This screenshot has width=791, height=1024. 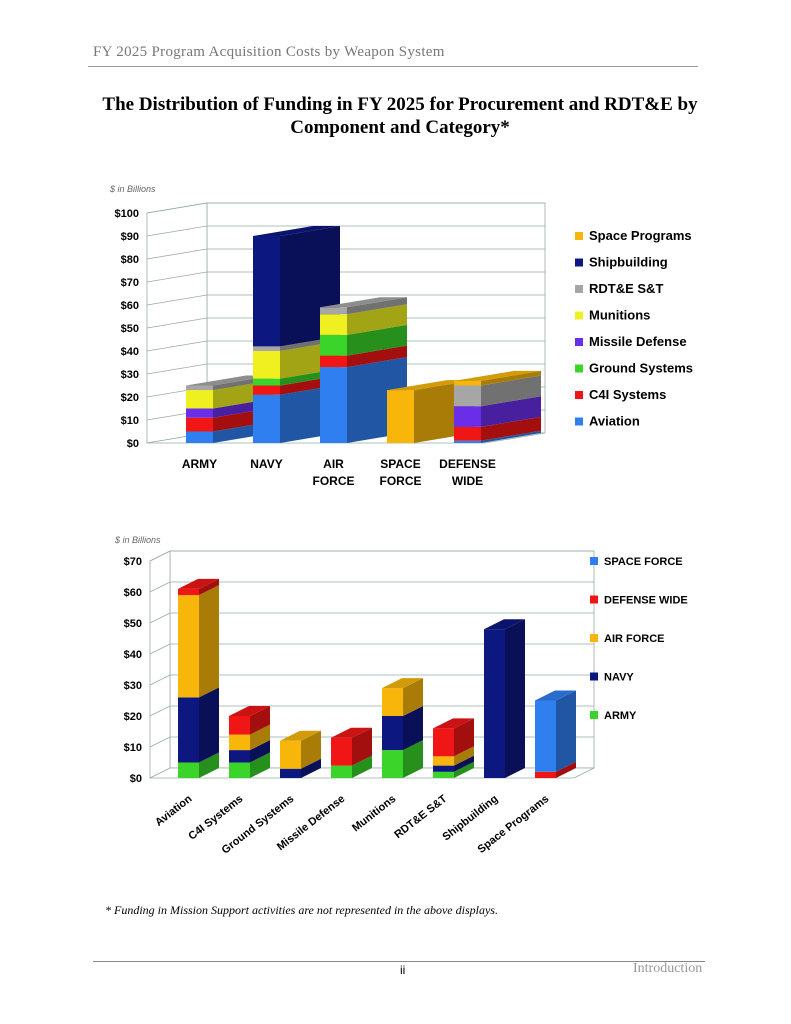 I want to click on bar-ground-systems-air-force, so click(x=290, y=754).